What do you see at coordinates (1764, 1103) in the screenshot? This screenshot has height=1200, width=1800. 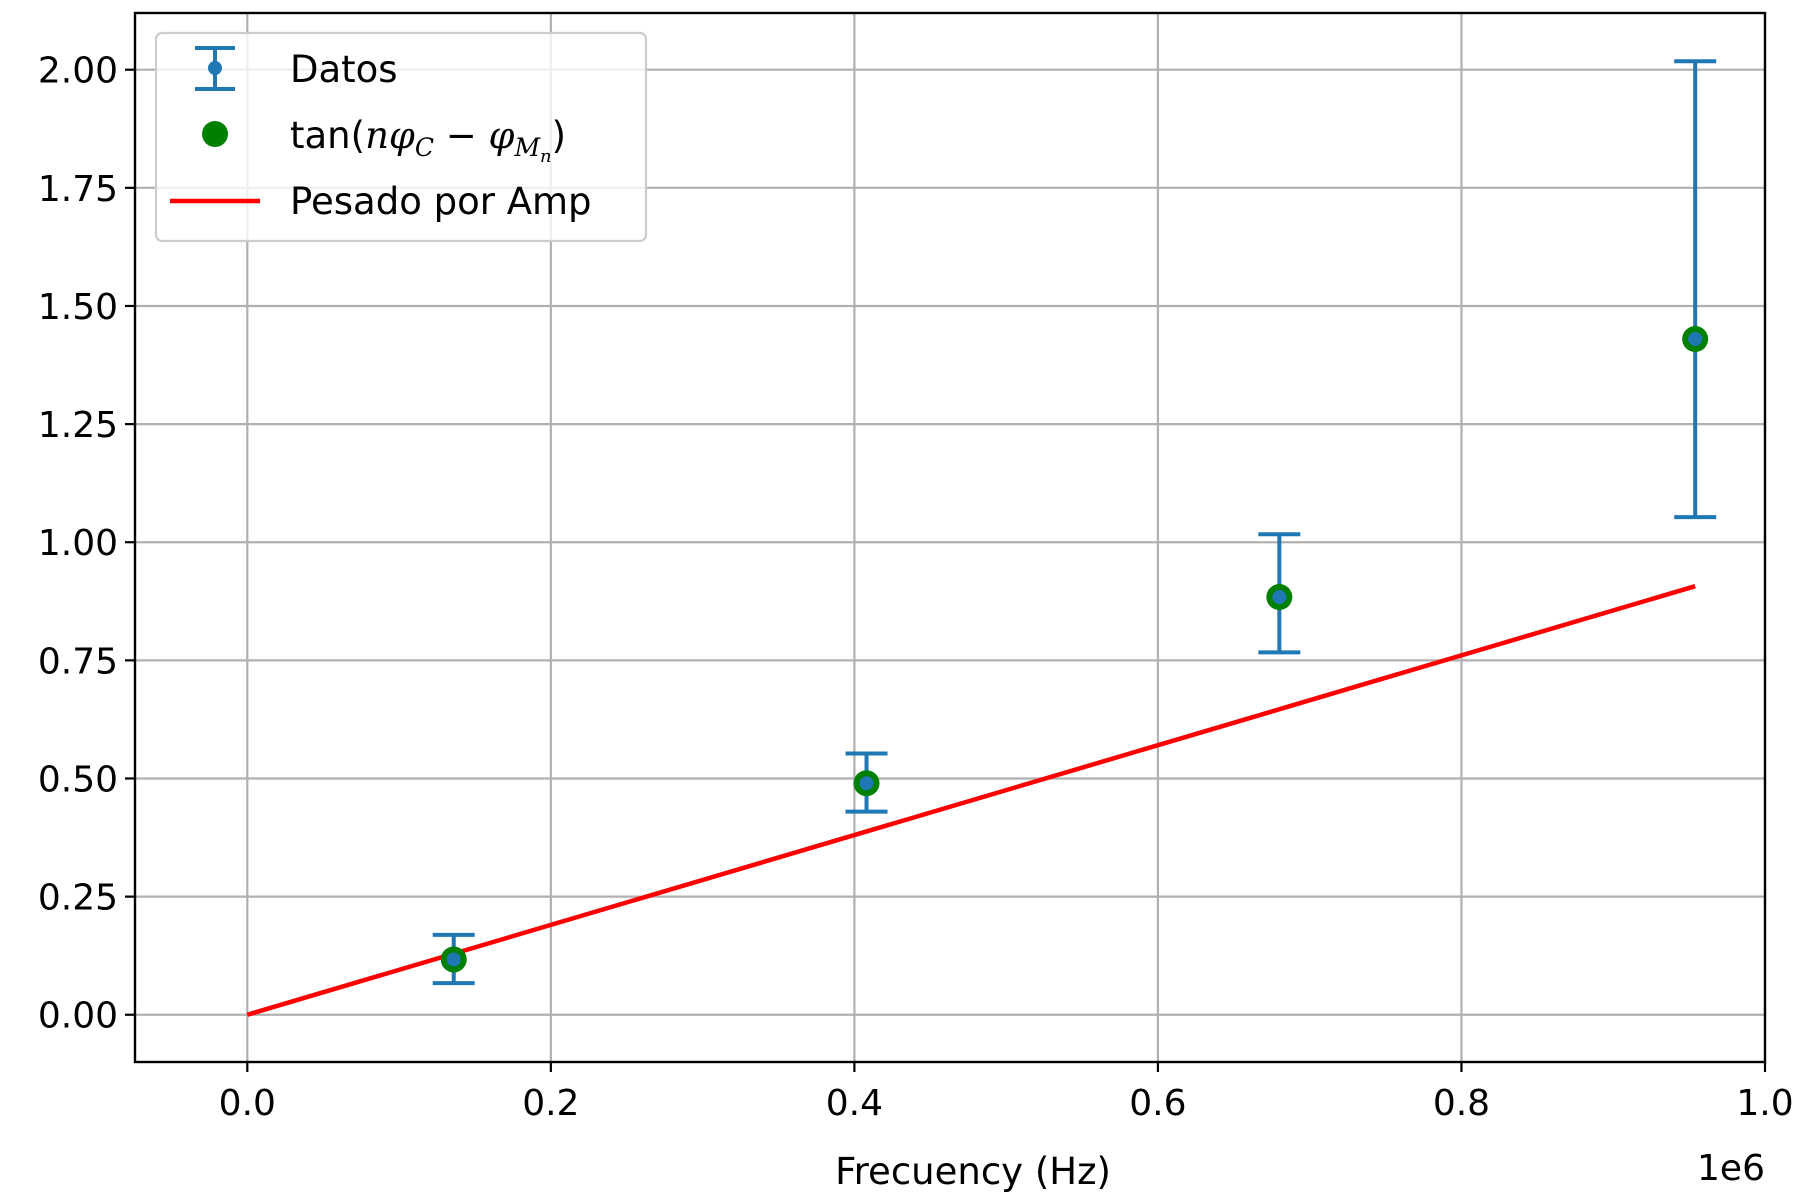 I see `x-tick-label: 1.0` at bounding box center [1764, 1103].